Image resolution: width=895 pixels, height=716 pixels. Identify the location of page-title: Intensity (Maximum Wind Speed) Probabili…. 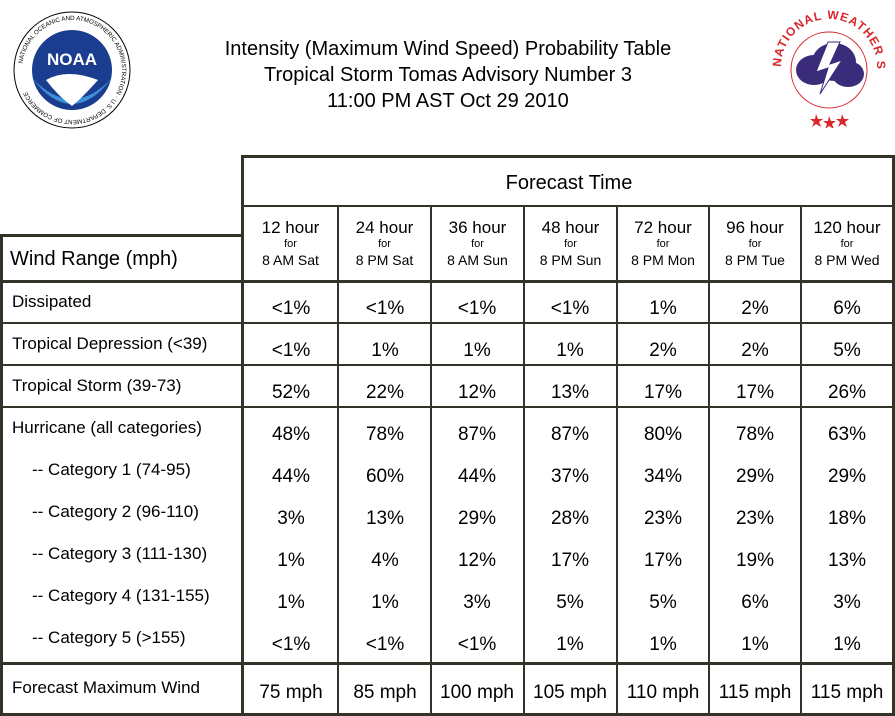
(448, 75).